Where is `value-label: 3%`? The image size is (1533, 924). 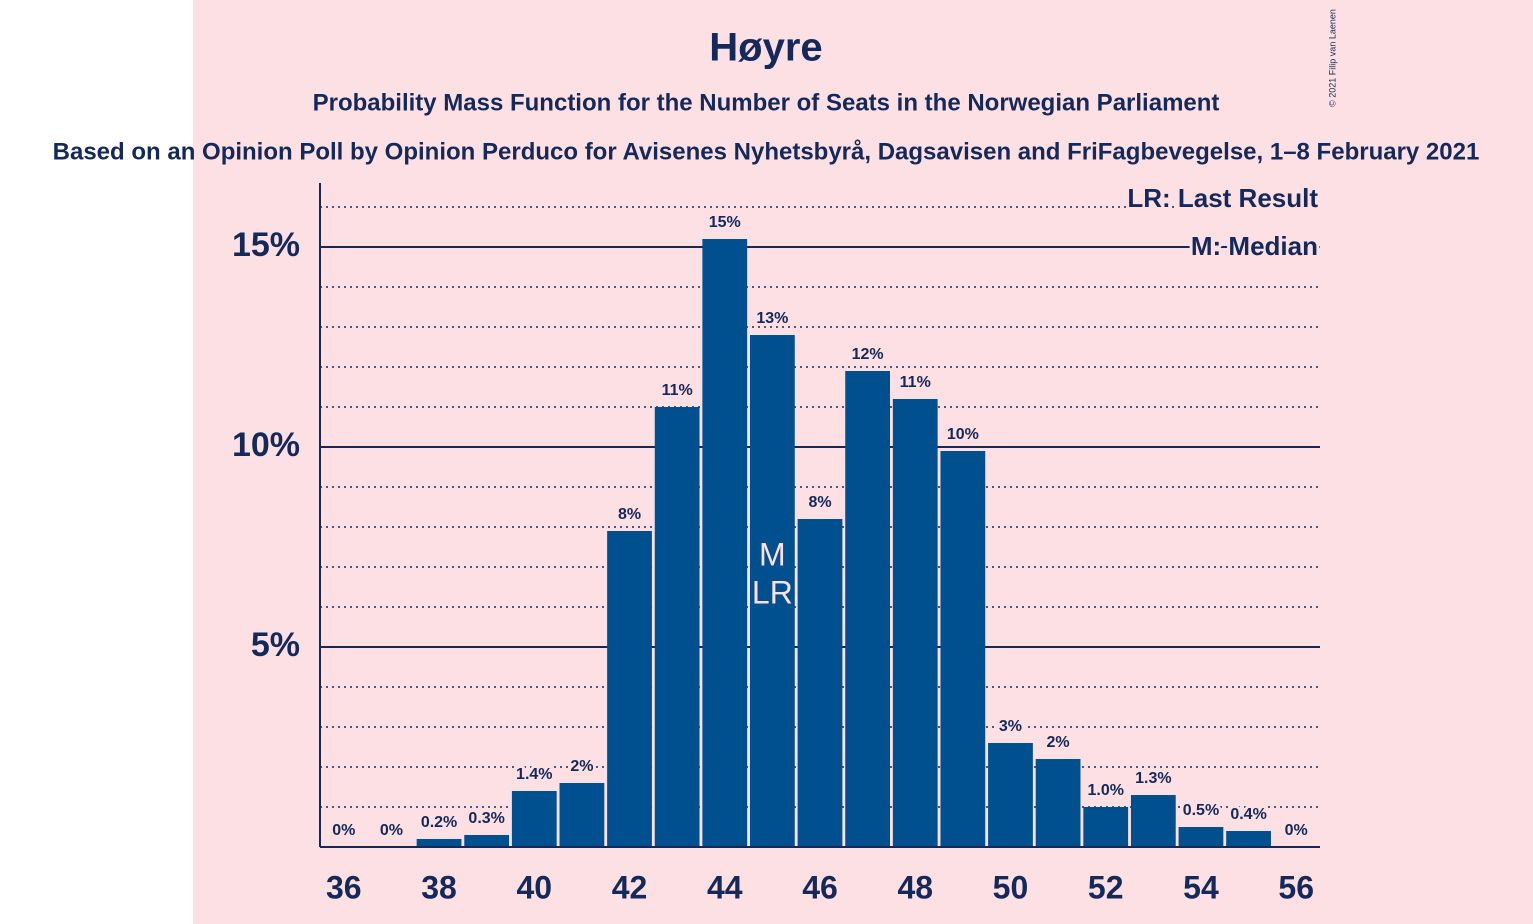
value-label: 3% is located at coordinates (1010, 726).